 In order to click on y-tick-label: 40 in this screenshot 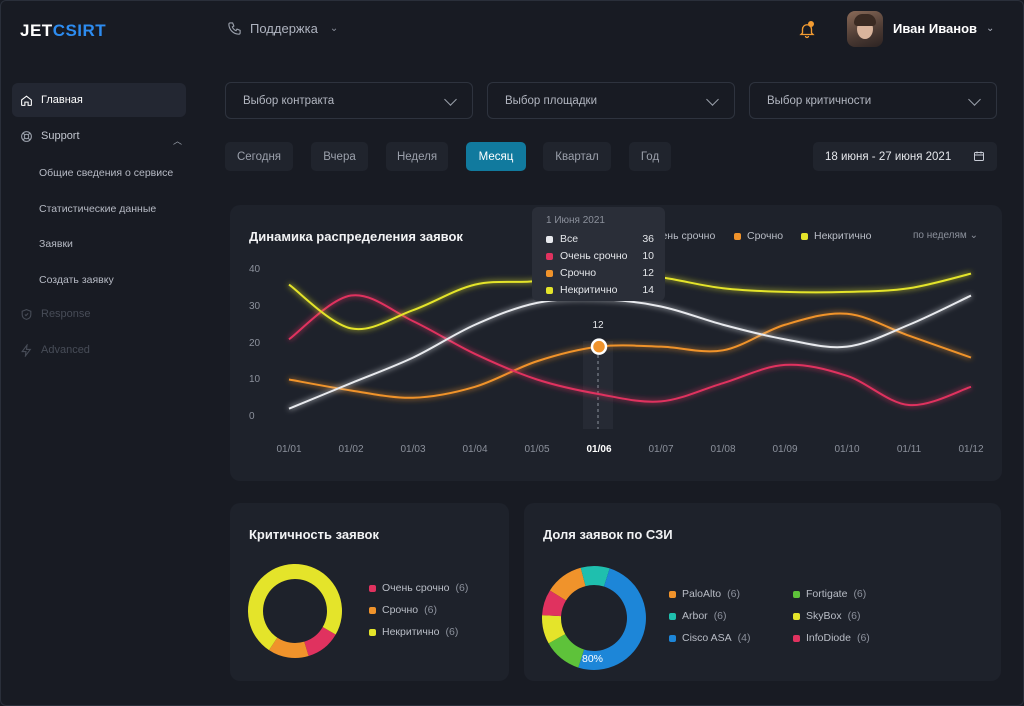, I will do `click(255, 269)`.